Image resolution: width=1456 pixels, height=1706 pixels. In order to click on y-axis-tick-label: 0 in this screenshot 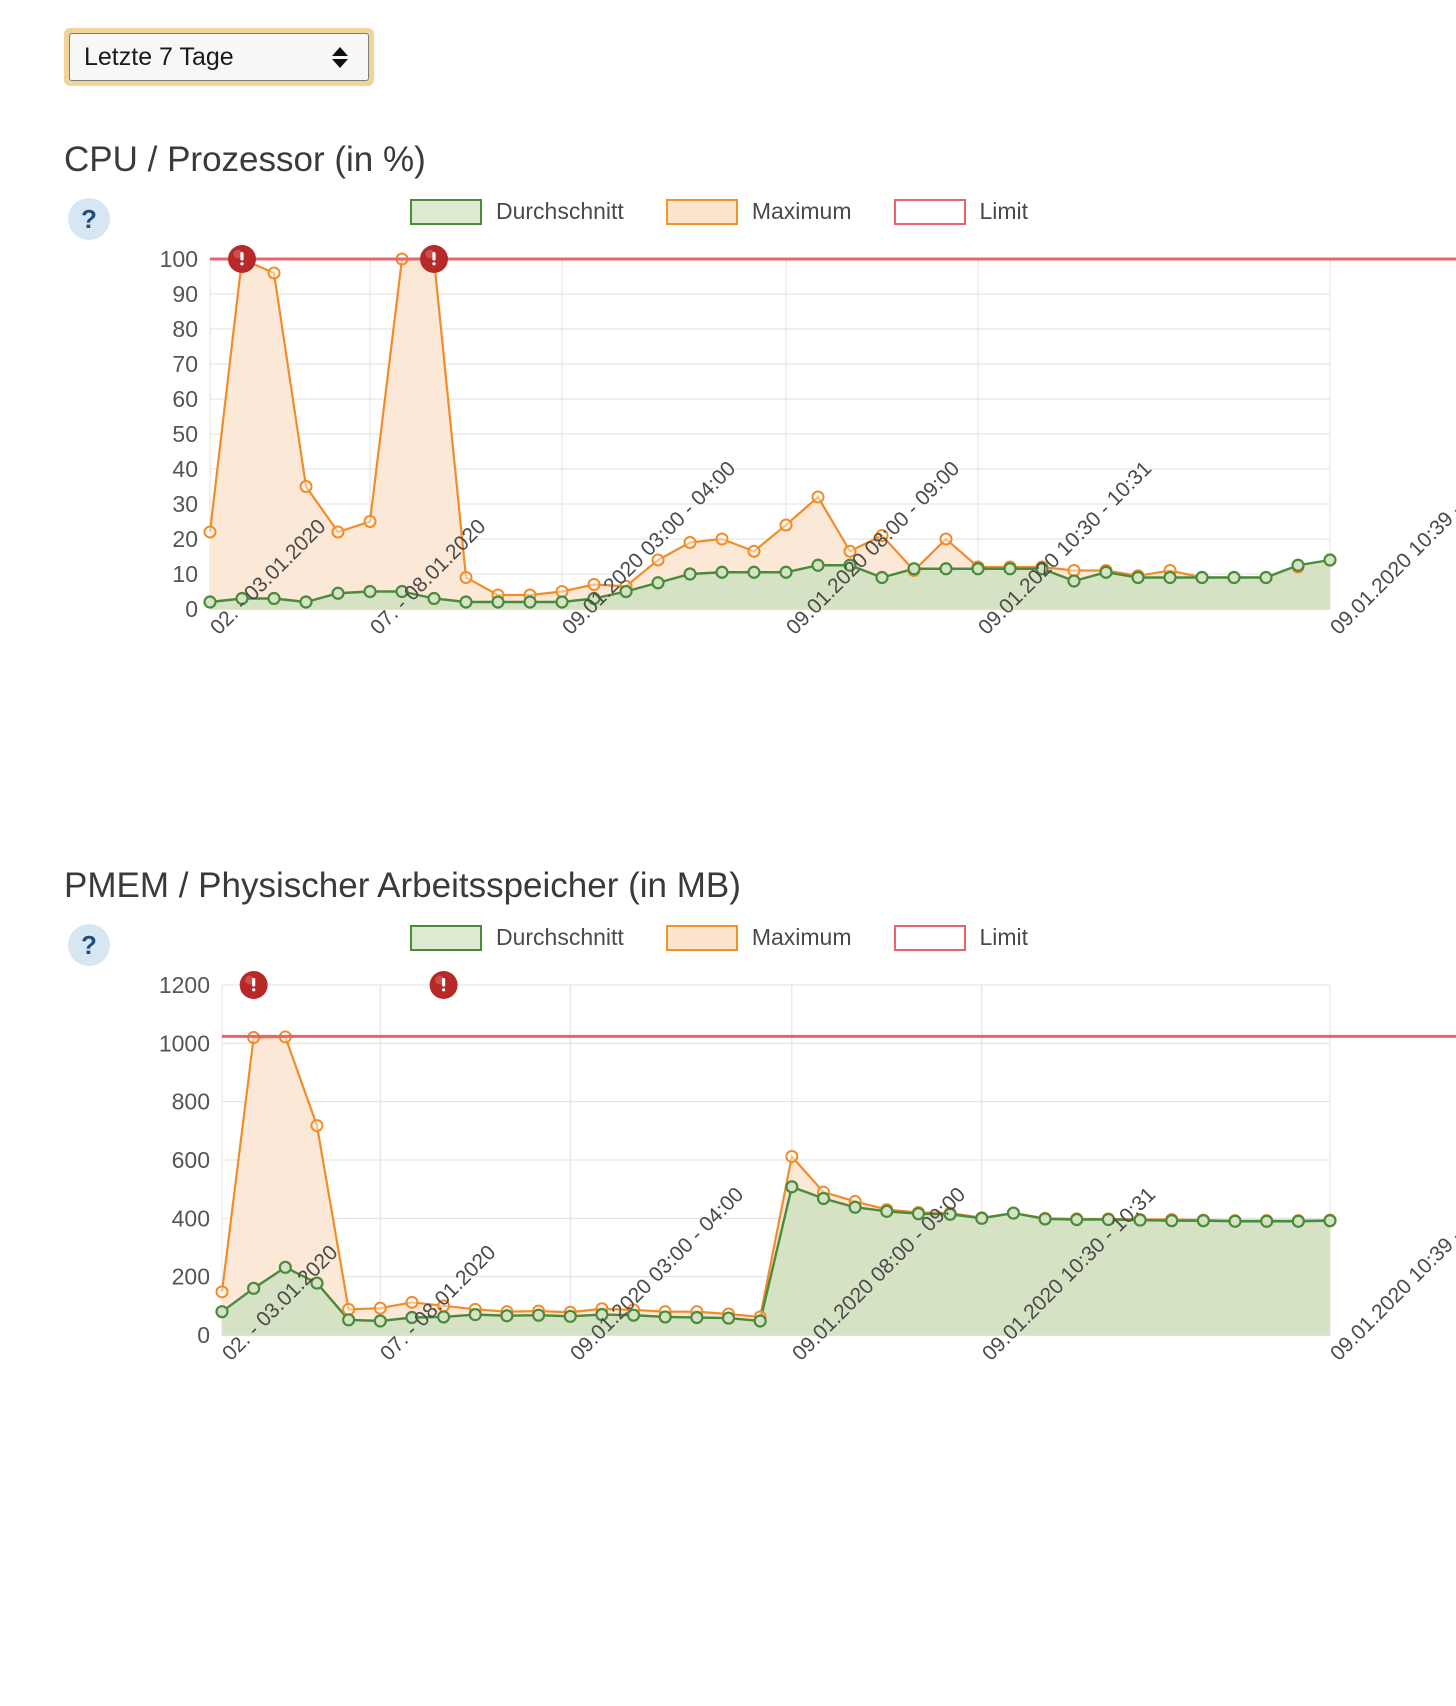, I will do `click(191, 609)`.